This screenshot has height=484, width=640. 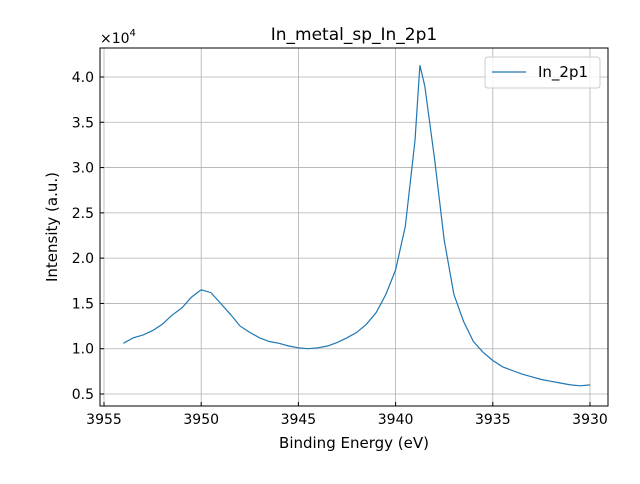 What do you see at coordinates (201, 420) in the screenshot?
I see `x-tick-label: 3950` at bounding box center [201, 420].